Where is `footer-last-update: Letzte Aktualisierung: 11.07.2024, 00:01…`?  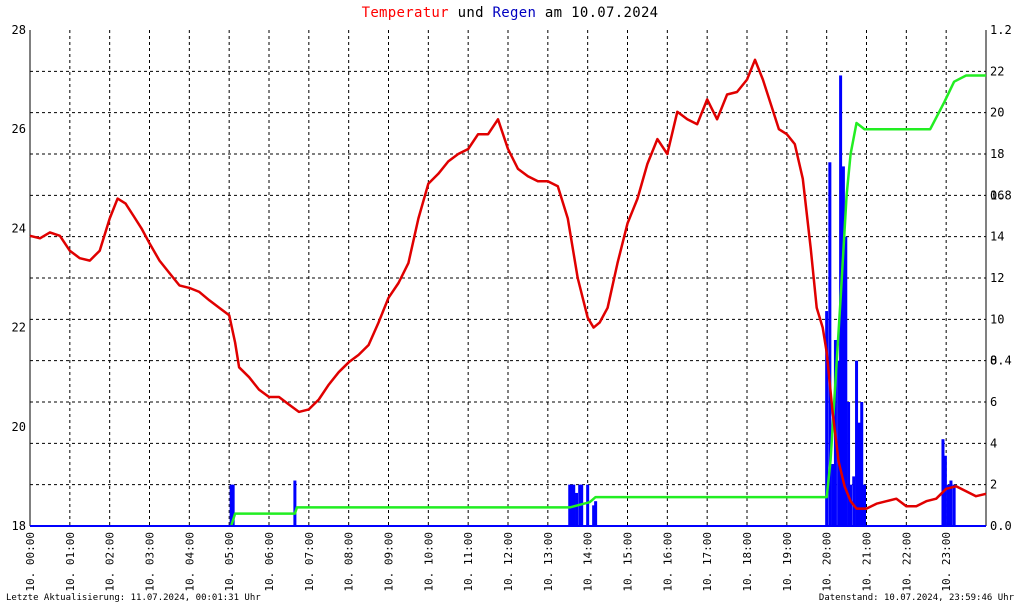
footer-last-update: Letzte Aktualisierung: 11.07.2024, 00:01… is located at coordinates (133, 598).